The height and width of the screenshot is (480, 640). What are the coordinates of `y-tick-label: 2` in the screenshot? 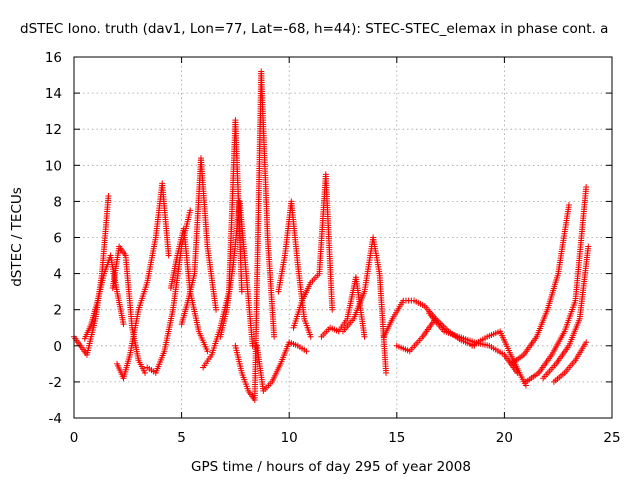 It's located at (57, 311).